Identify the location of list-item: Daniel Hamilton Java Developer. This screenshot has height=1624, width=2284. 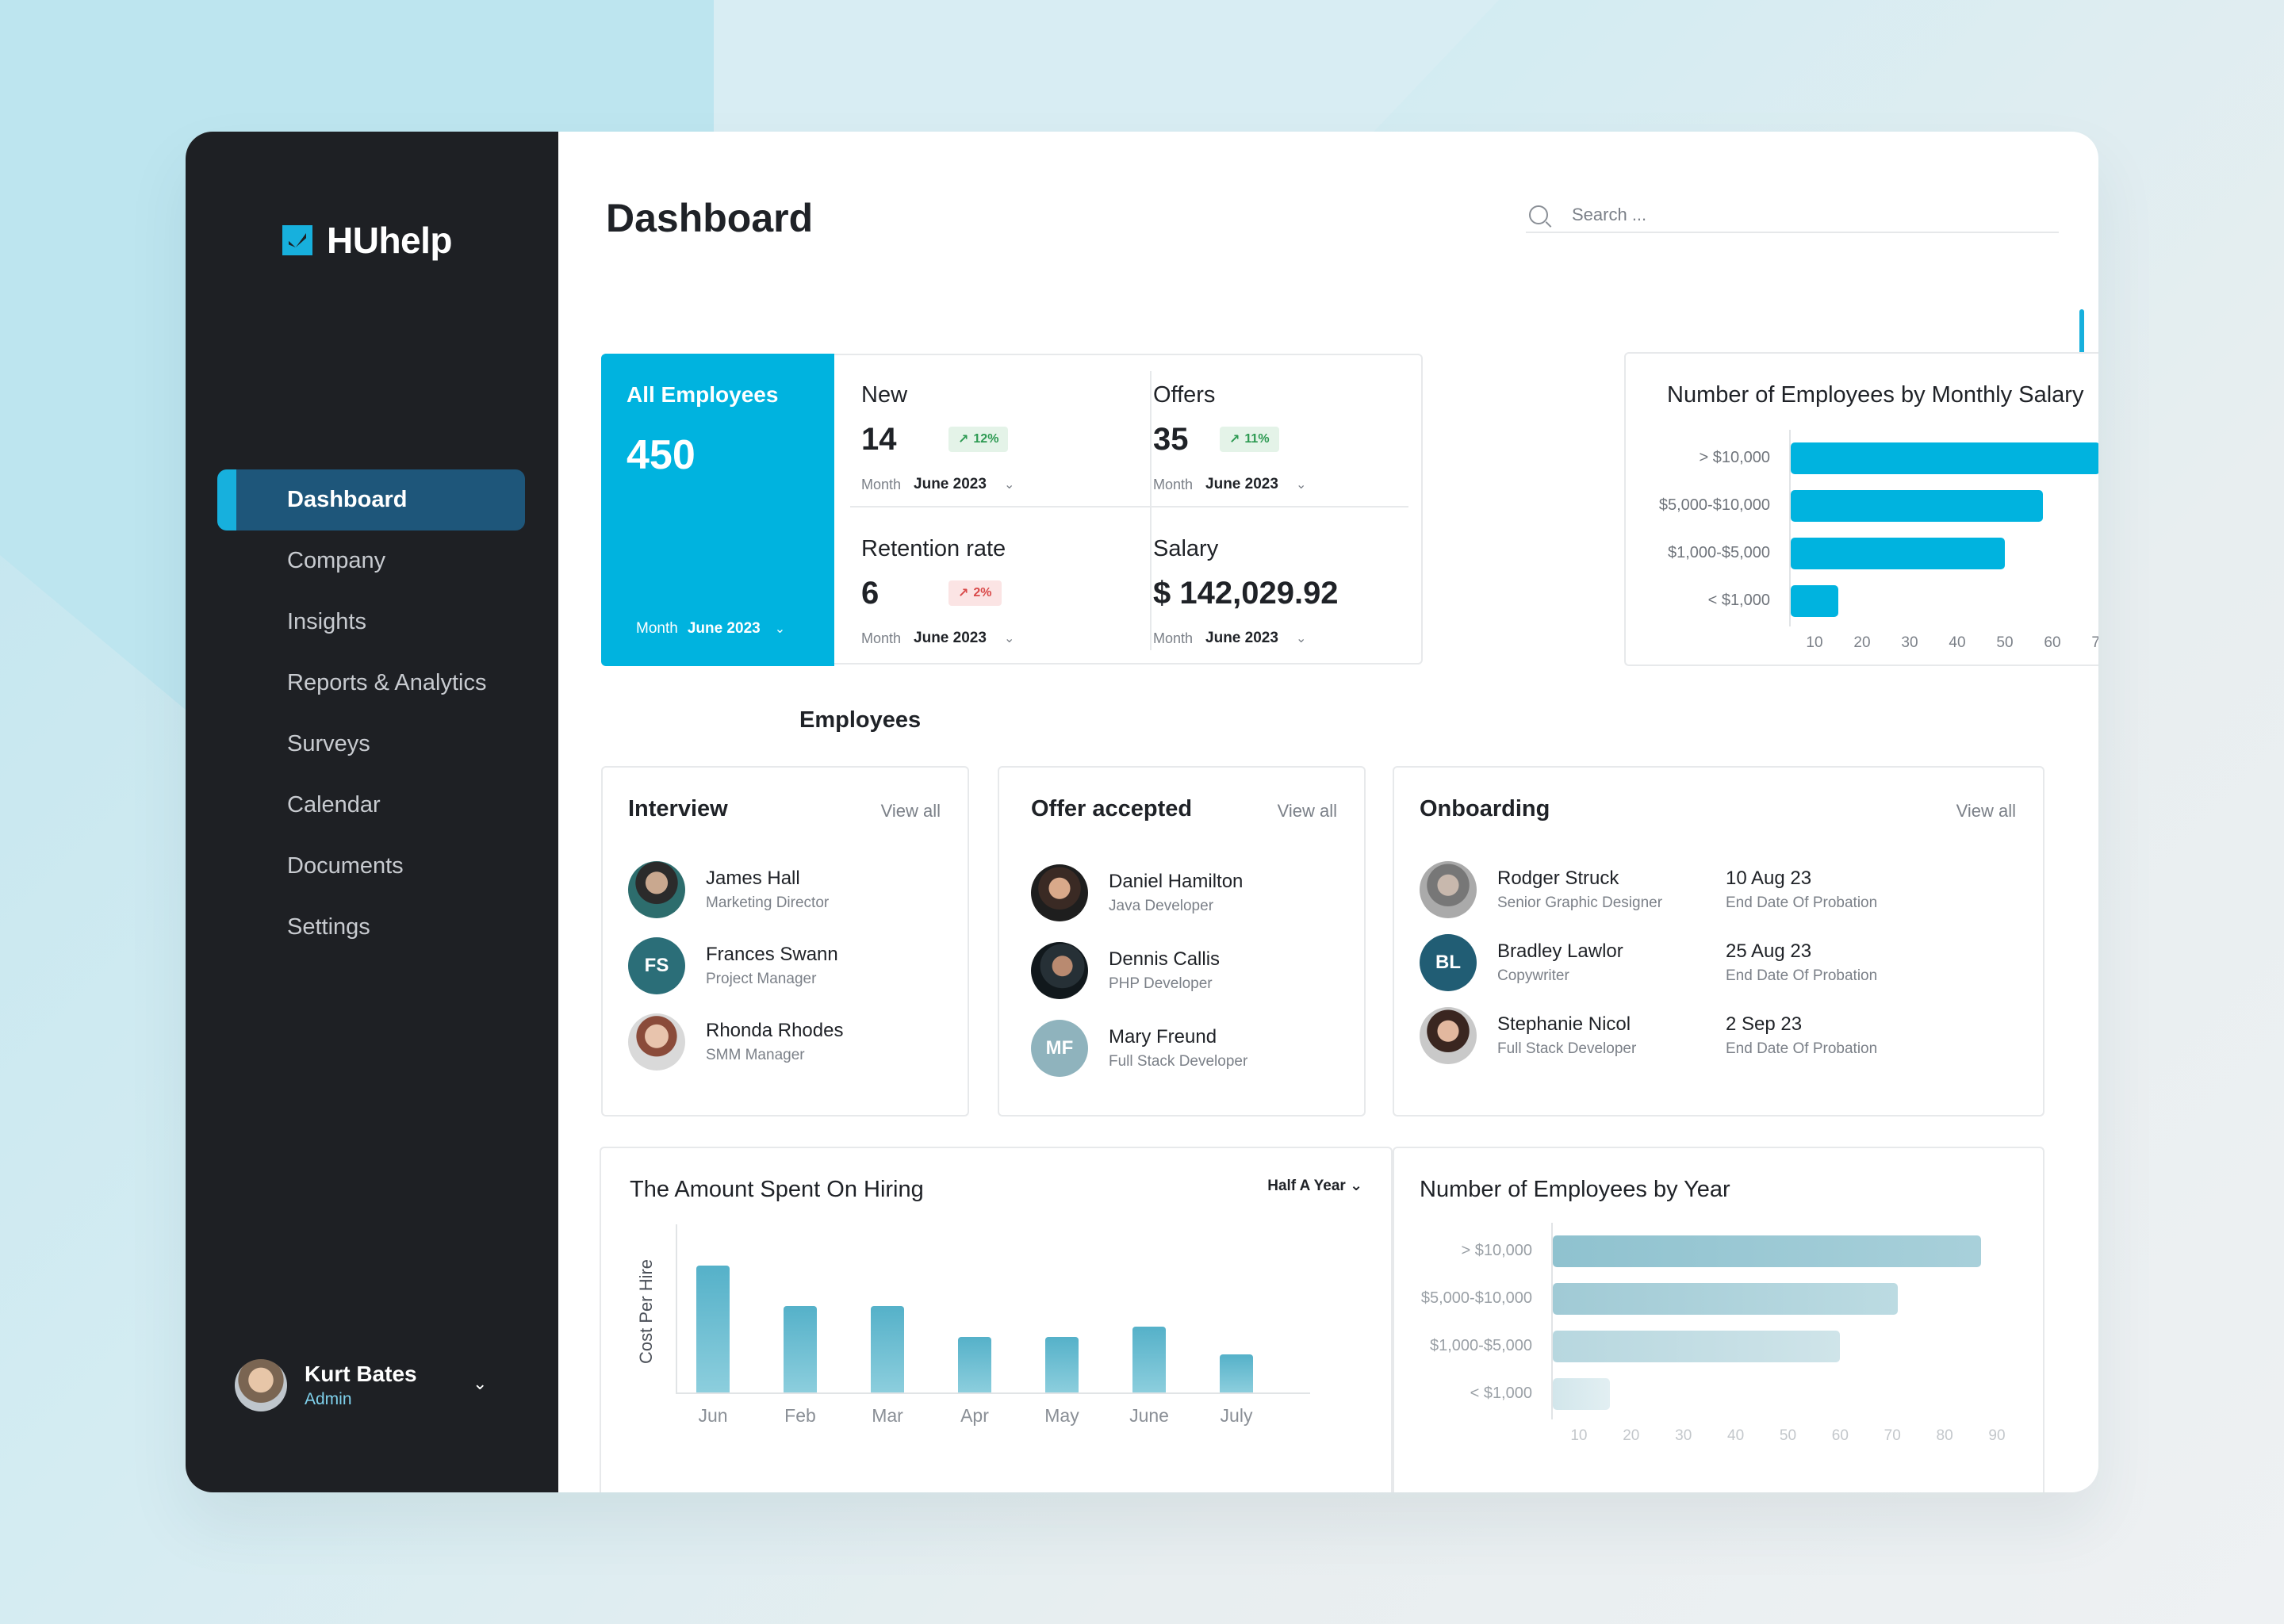
(1137, 893).